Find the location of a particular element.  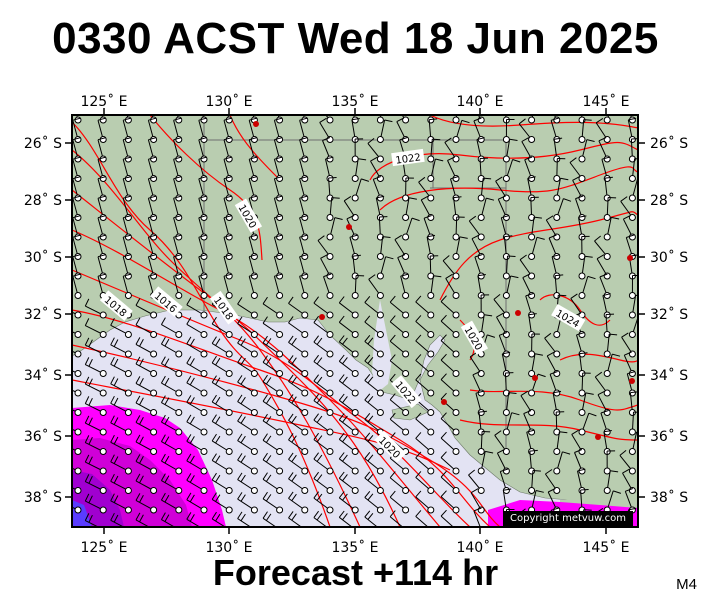

svg-text: 32˚ S is located at coordinates (43, 314).